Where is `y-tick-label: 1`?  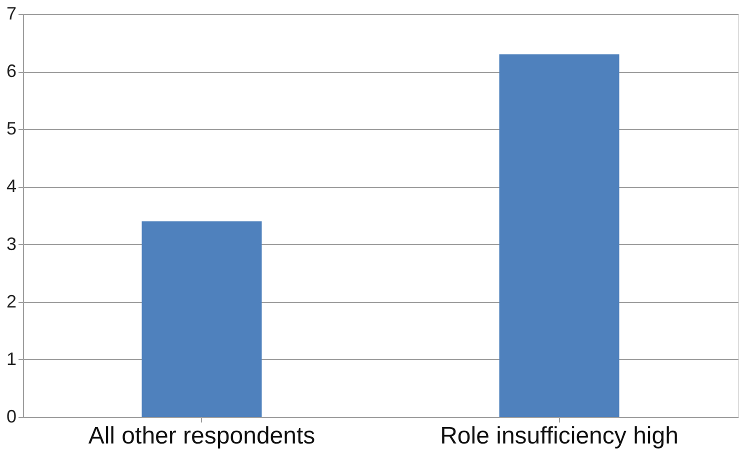 y-tick-label: 1 is located at coordinates (11, 358).